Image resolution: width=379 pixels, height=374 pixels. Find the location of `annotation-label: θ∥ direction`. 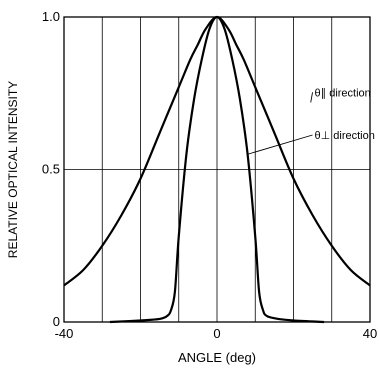

annotation-label: θ∥ direction is located at coordinates (343, 93).